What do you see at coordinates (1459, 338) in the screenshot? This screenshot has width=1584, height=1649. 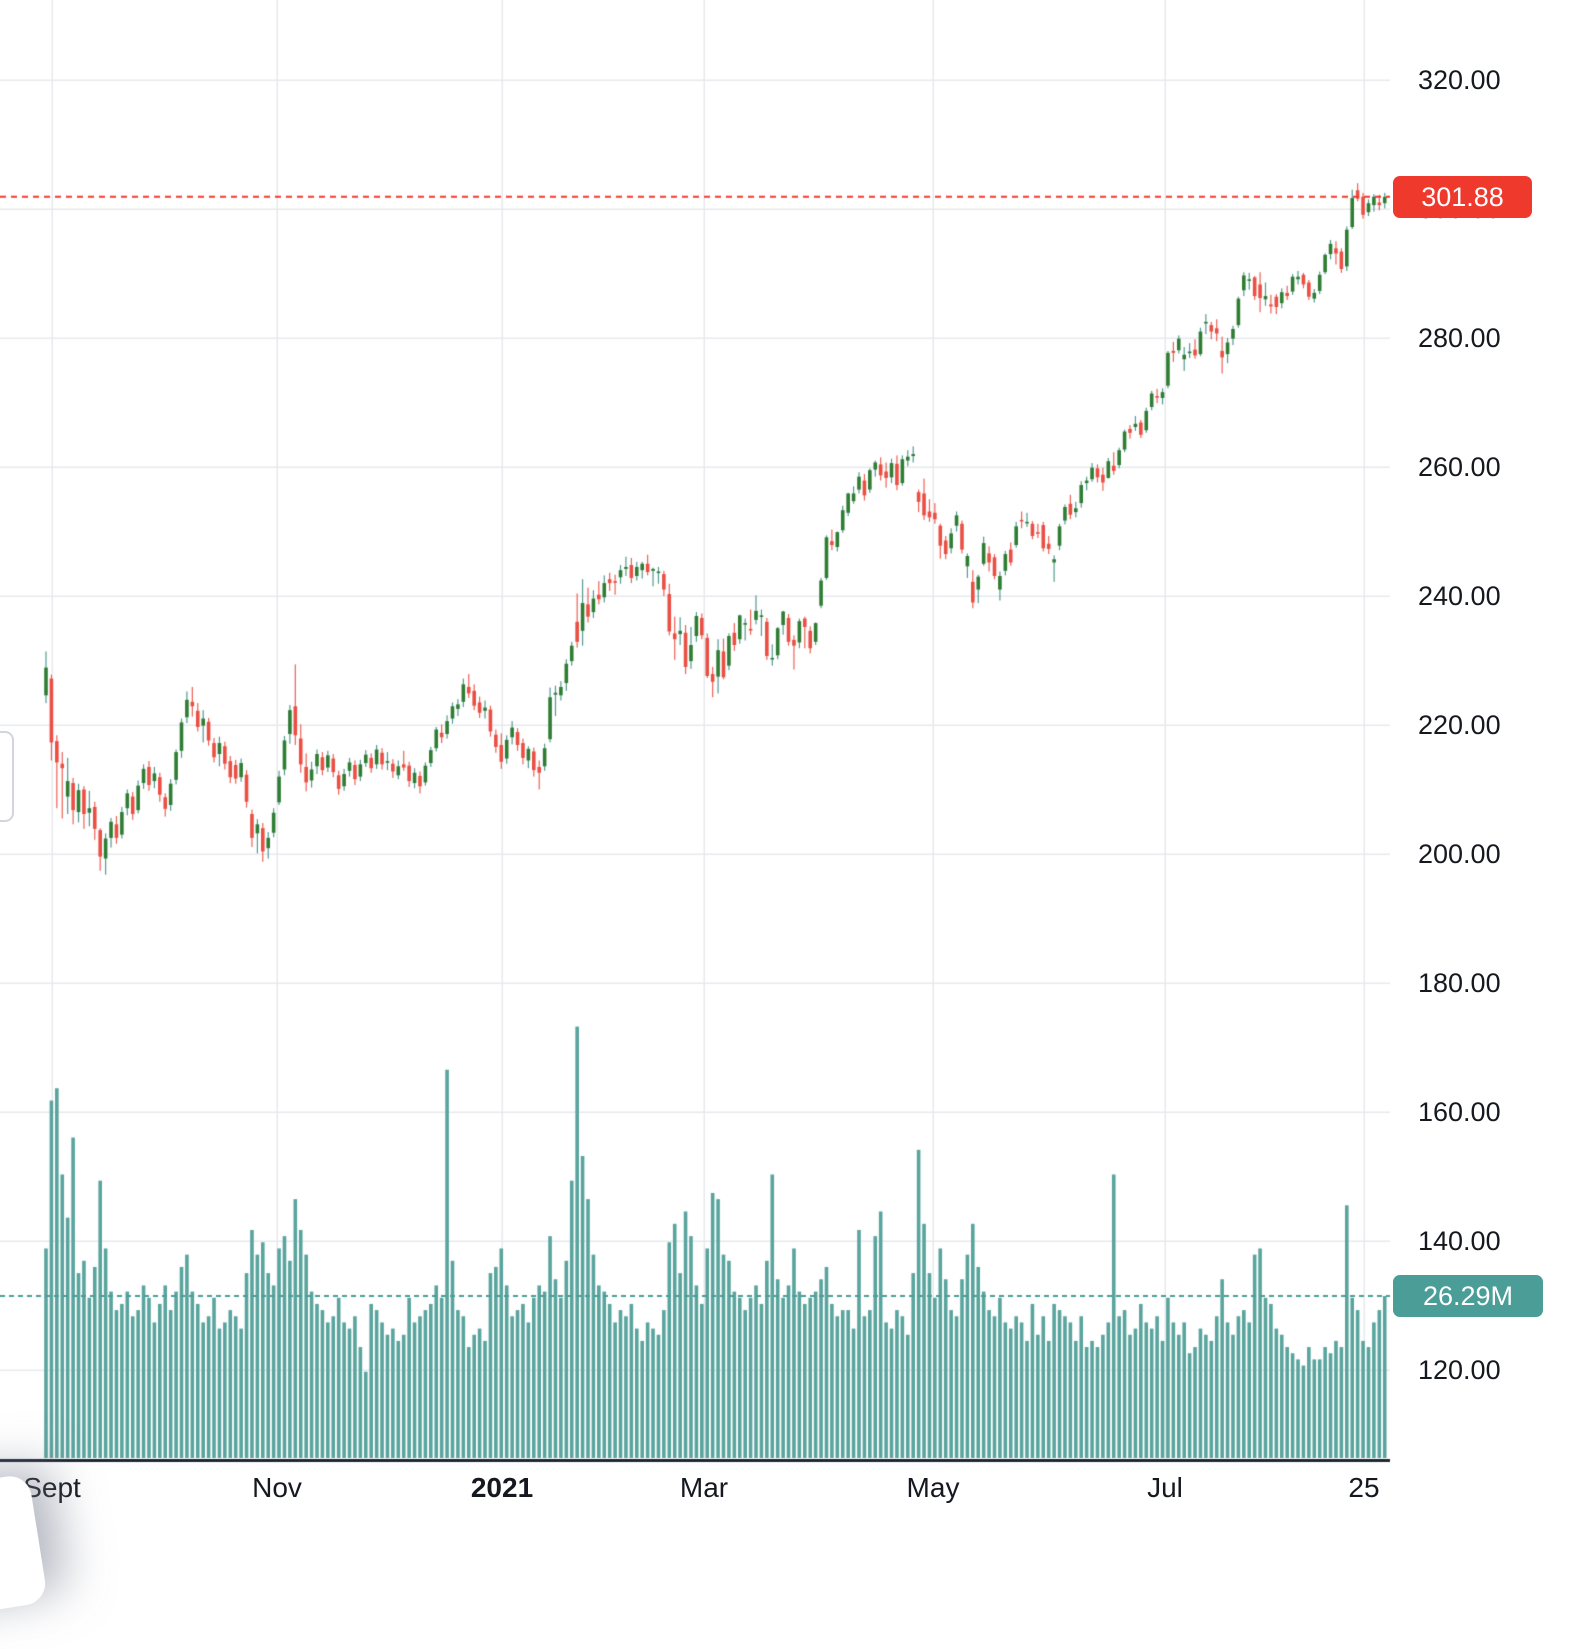 I see `price-tick-label: 280.00` at bounding box center [1459, 338].